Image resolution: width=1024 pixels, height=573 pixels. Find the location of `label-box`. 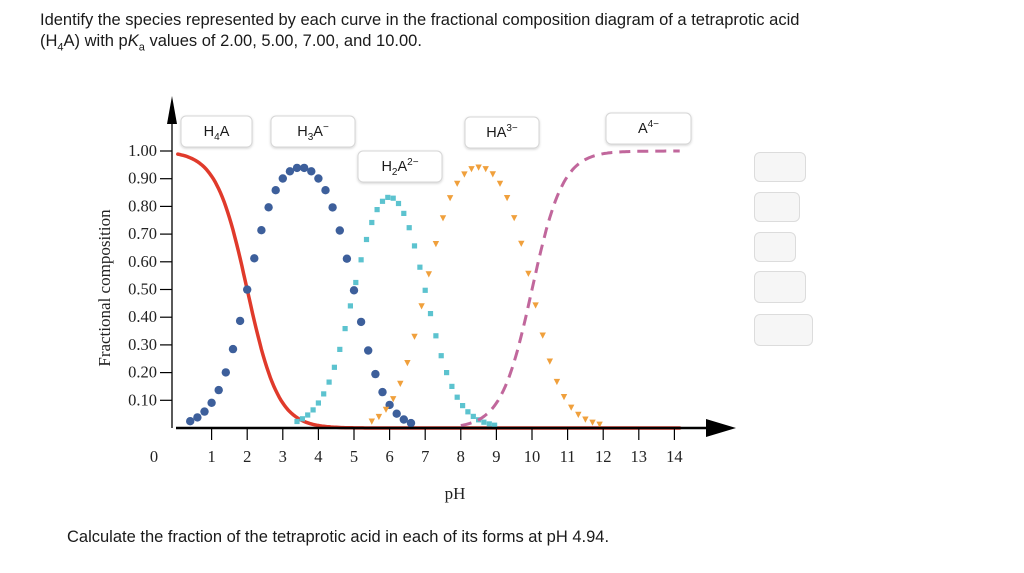

label-box is located at coordinates (400, 166).